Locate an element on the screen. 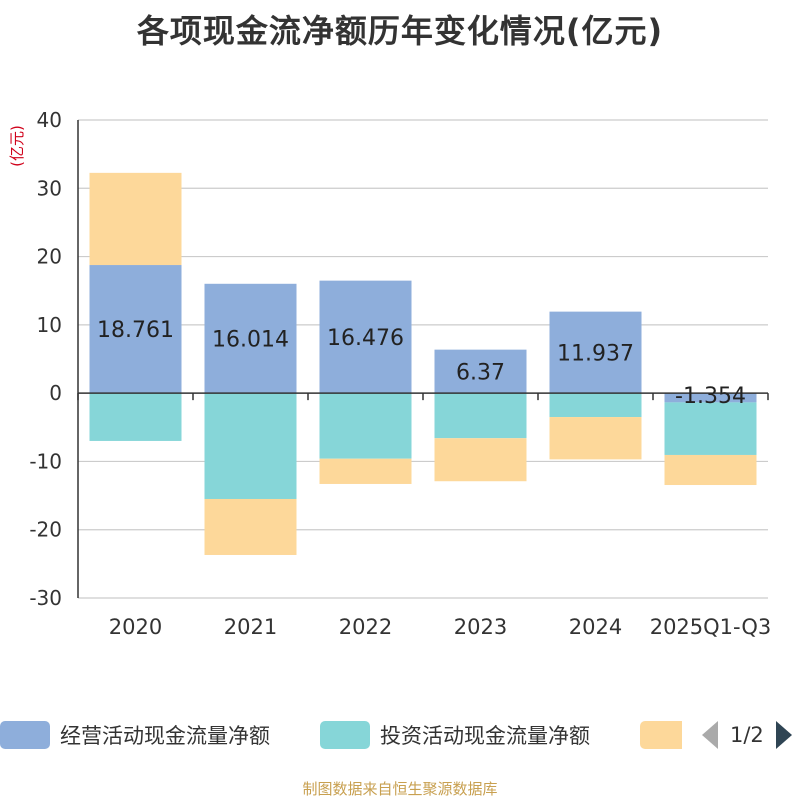 The height and width of the screenshot is (800, 800). legend: 经营活动现金流量净额 投资活动现金流量净额 is located at coordinates (400, 735).